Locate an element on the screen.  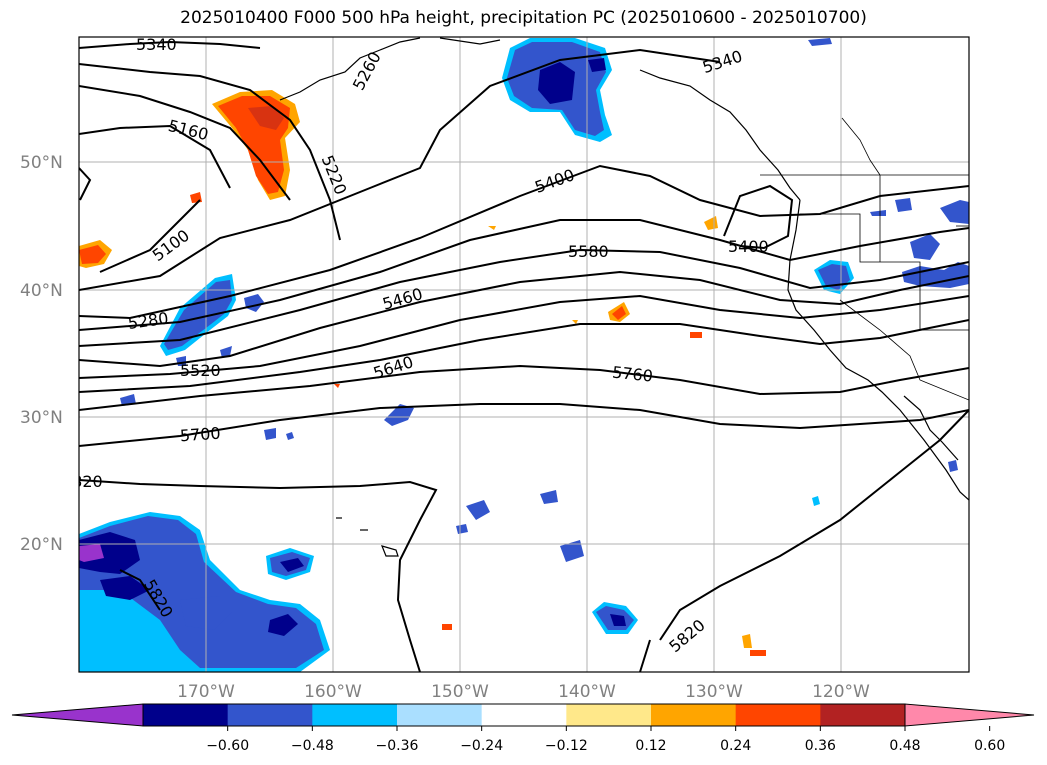
colorbar-tick-label: −0.48 is located at coordinates (312, 746).